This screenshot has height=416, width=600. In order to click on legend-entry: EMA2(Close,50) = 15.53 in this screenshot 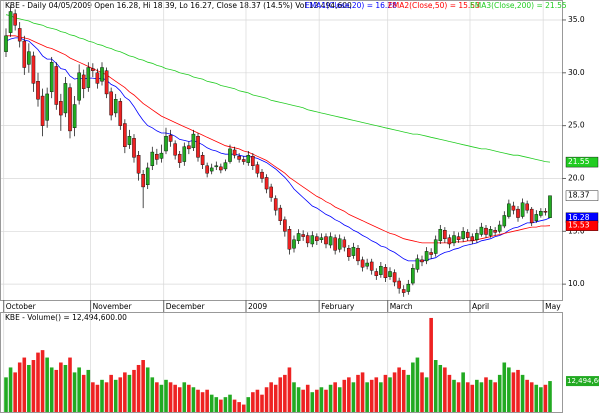, I will do `click(434, 5)`.